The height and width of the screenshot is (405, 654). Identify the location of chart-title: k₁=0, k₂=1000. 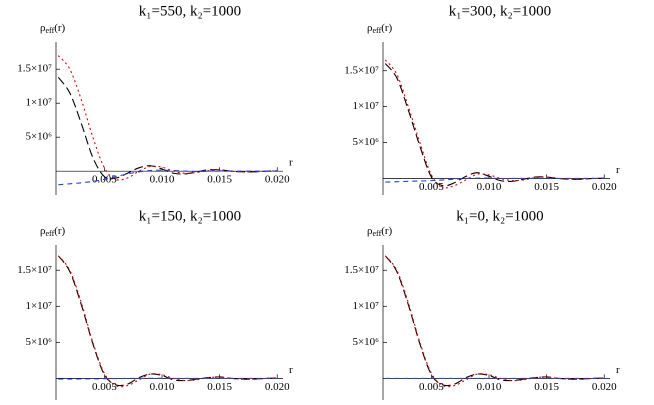
(499, 216).